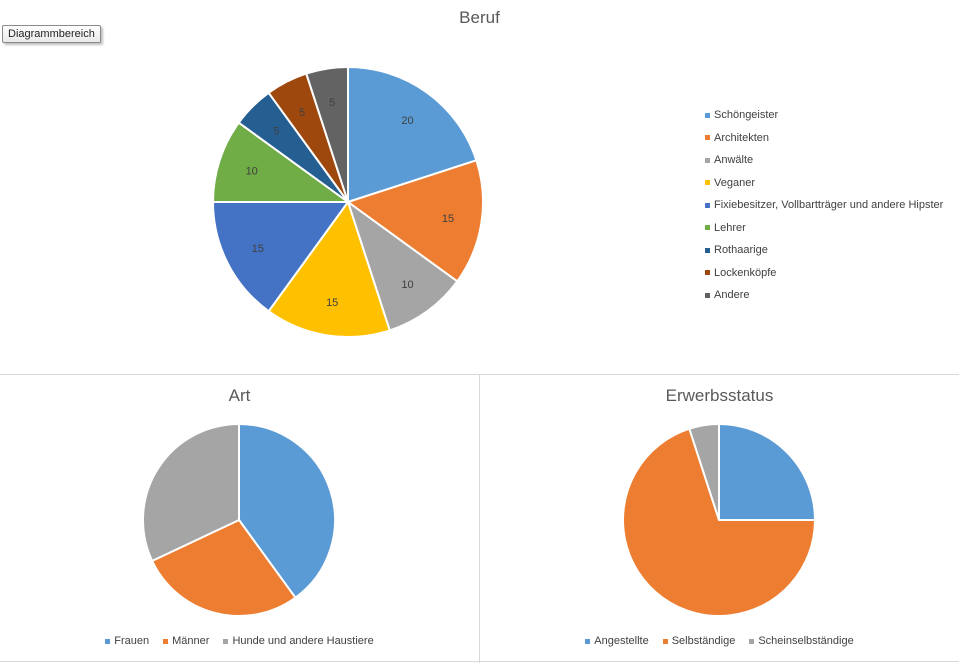 The width and height of the screenshot is (959, 663). What do you see at coordinates (741, 250) in the screenshot?
I see `legend-label: Rothaarige` at bounding box center [741, 250].